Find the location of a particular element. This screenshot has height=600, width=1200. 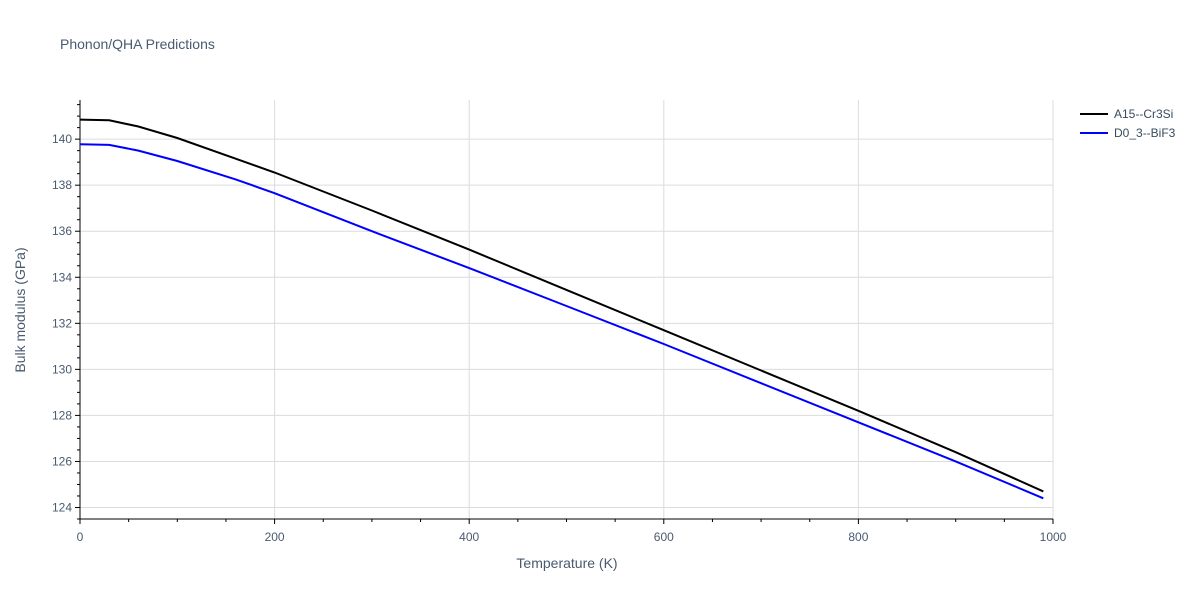

legend-label: A15--Cr3Si is located at coordinates (1143, 114).